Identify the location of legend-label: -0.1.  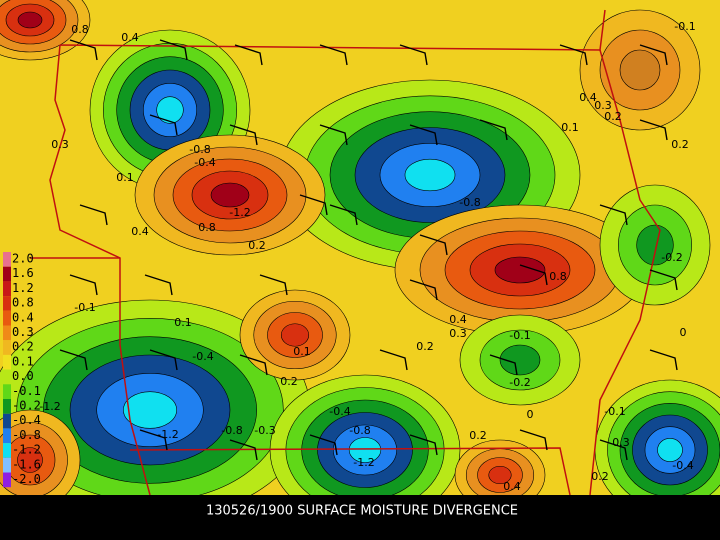
(26, 391).